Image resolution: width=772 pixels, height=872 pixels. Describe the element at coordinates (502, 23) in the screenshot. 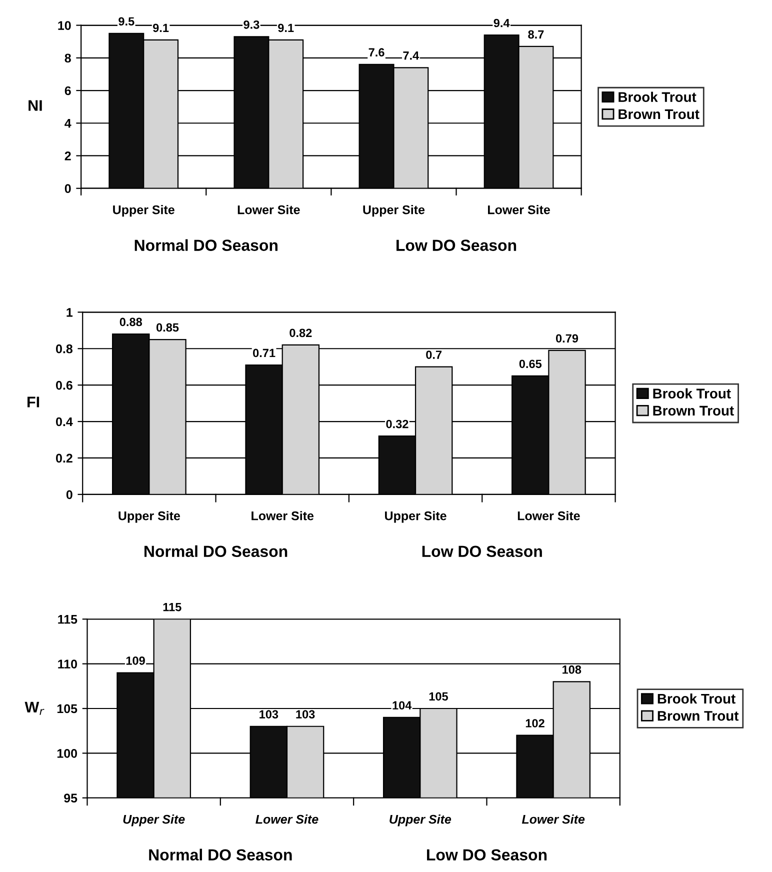

I see `data-label: 9.4` at that location.